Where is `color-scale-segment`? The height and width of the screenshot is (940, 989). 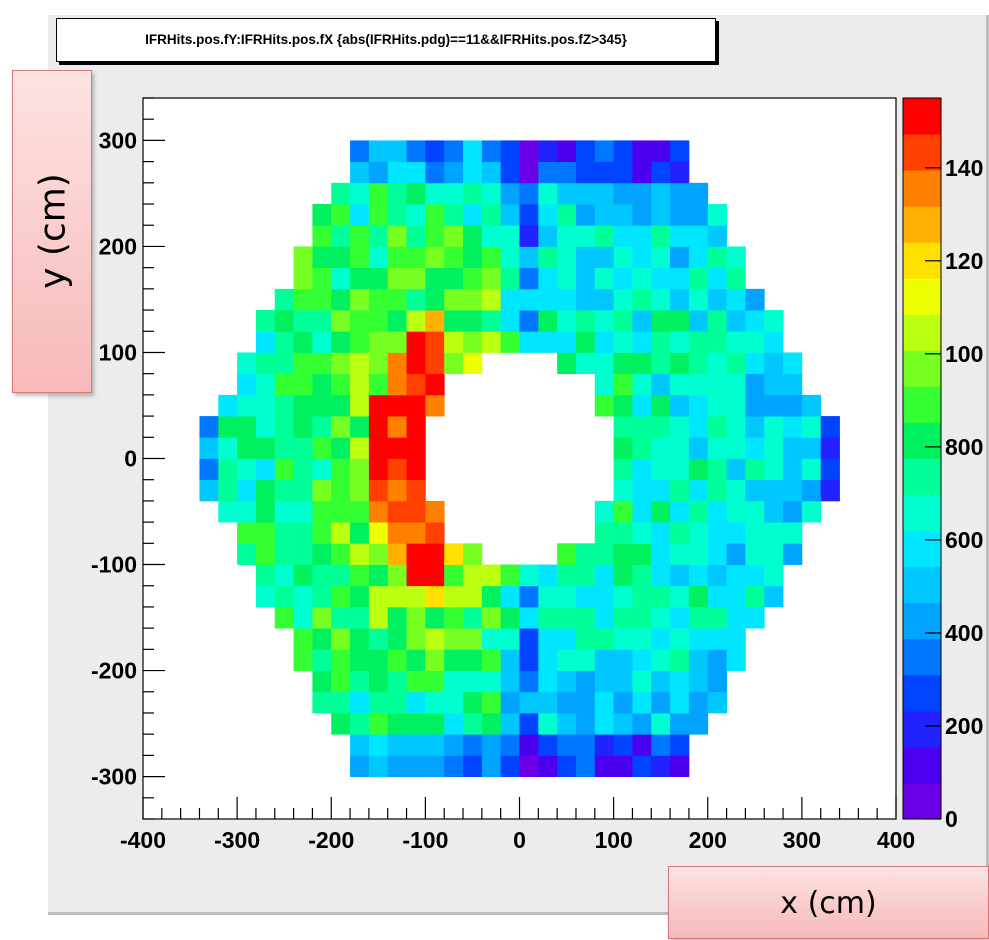
color-scale-segment is located at coordinates (922, 116).